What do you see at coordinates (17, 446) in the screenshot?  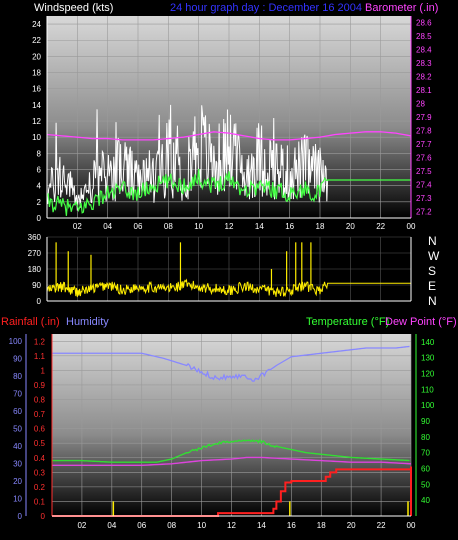 I see `humidity-tick-label: 40` at bounding box center [17, 446].